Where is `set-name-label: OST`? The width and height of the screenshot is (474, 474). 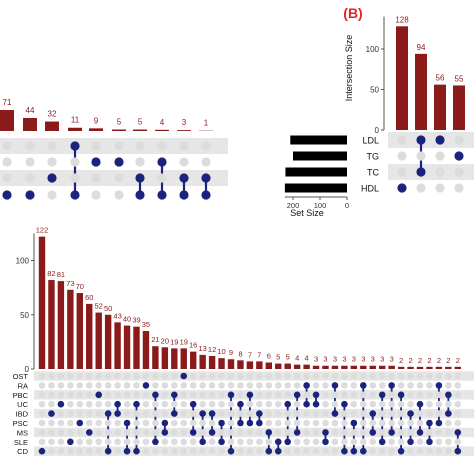
set-name-label: OST is located at coordinates (21, 376).